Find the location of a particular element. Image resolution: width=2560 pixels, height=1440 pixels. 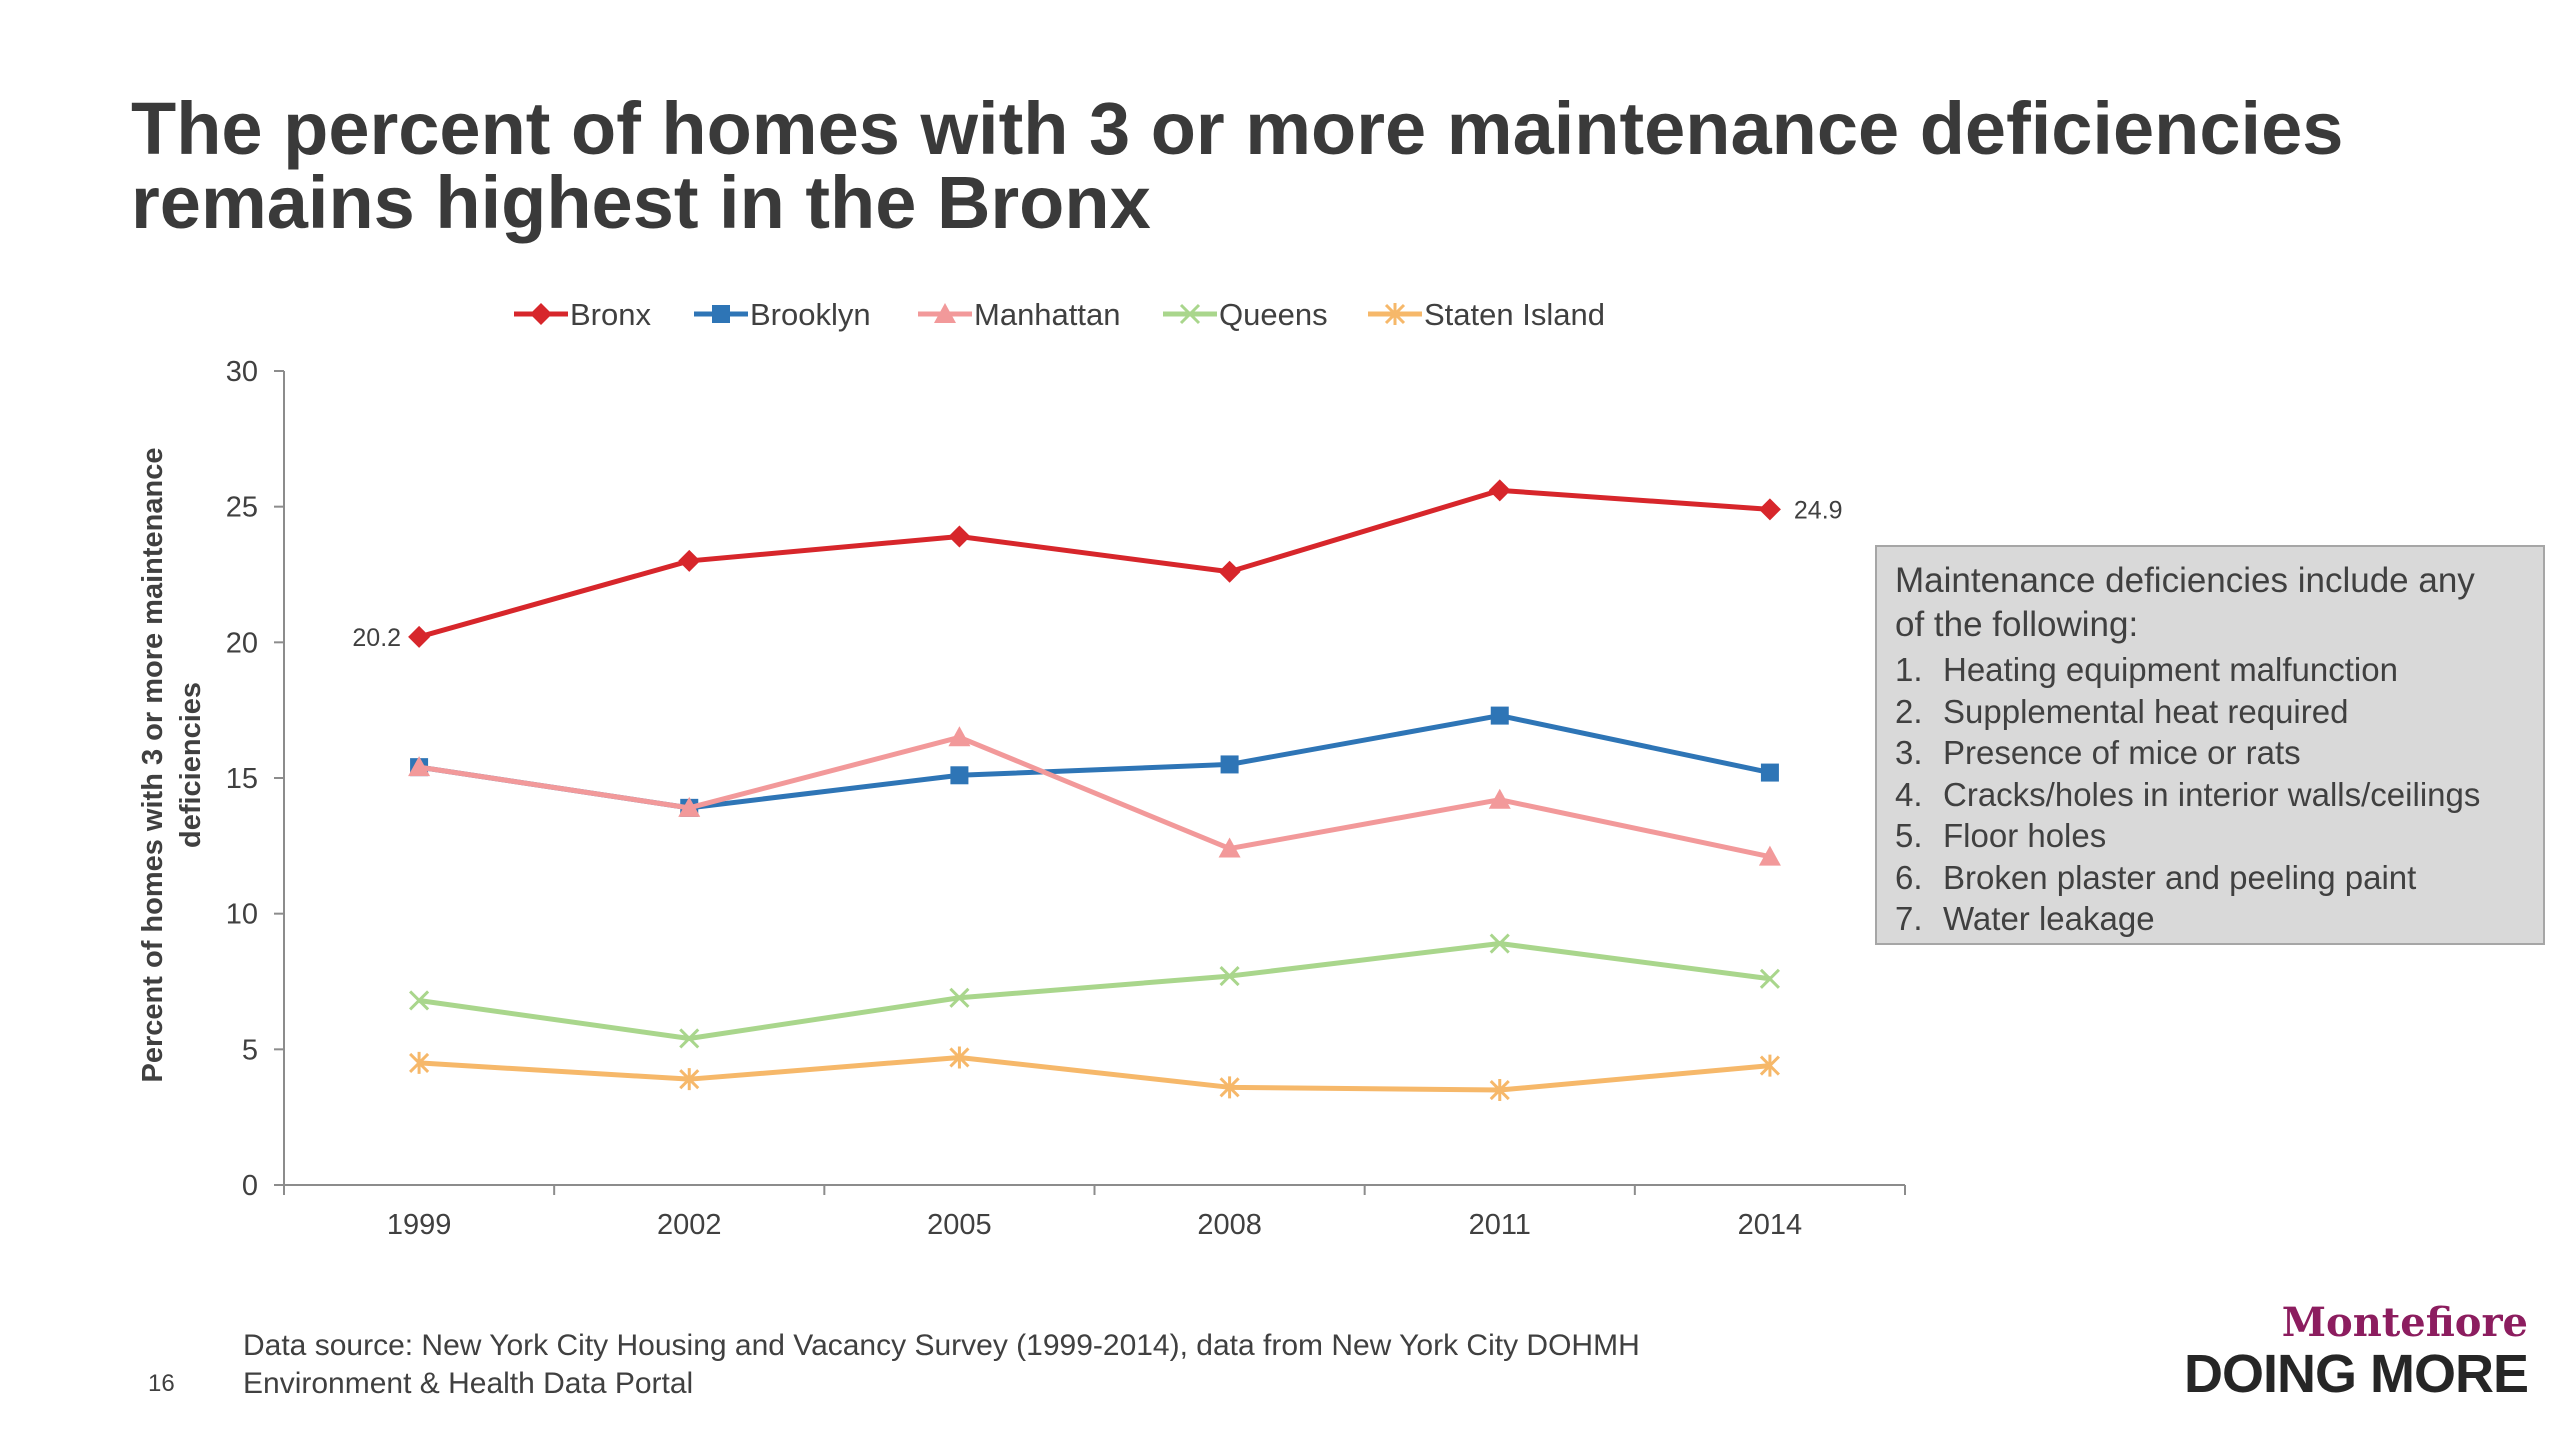

data-source-line-2: Environment & Health Data Portal is located at coordinates (468, 1383).